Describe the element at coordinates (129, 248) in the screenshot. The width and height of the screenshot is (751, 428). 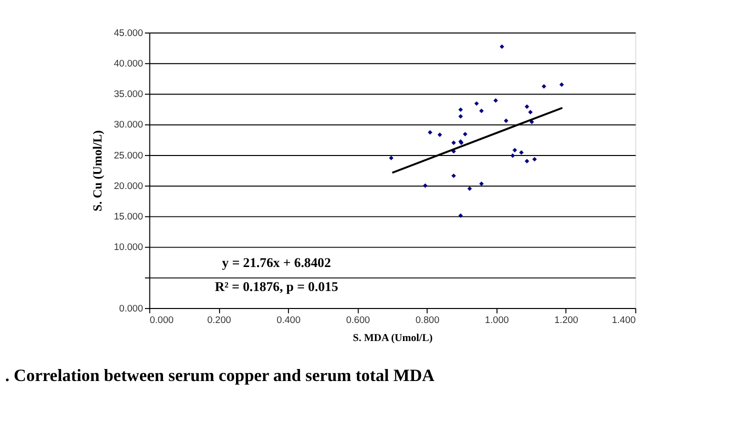
I see `y-tick-label: 10.000` at that location.